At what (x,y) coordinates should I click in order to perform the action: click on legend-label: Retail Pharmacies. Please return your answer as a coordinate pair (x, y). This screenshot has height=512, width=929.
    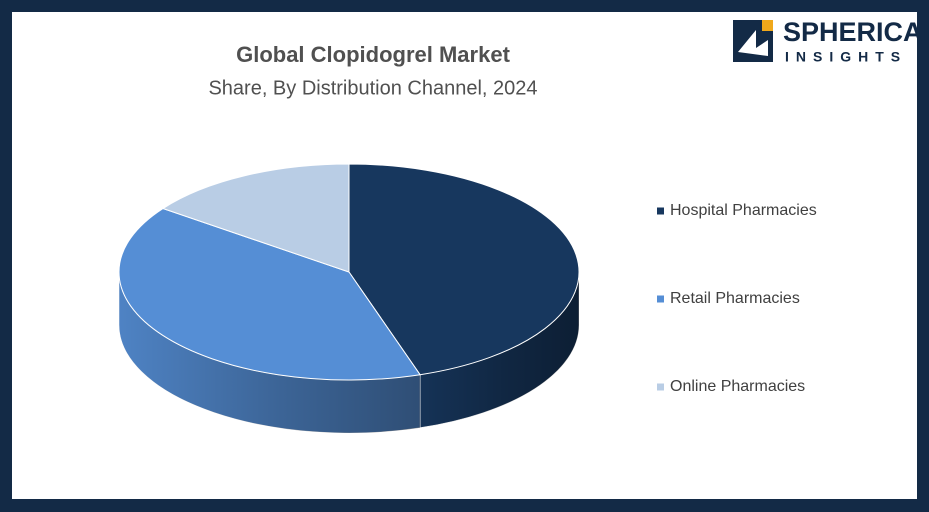
    Looking at the image, I should click on (735, 298).